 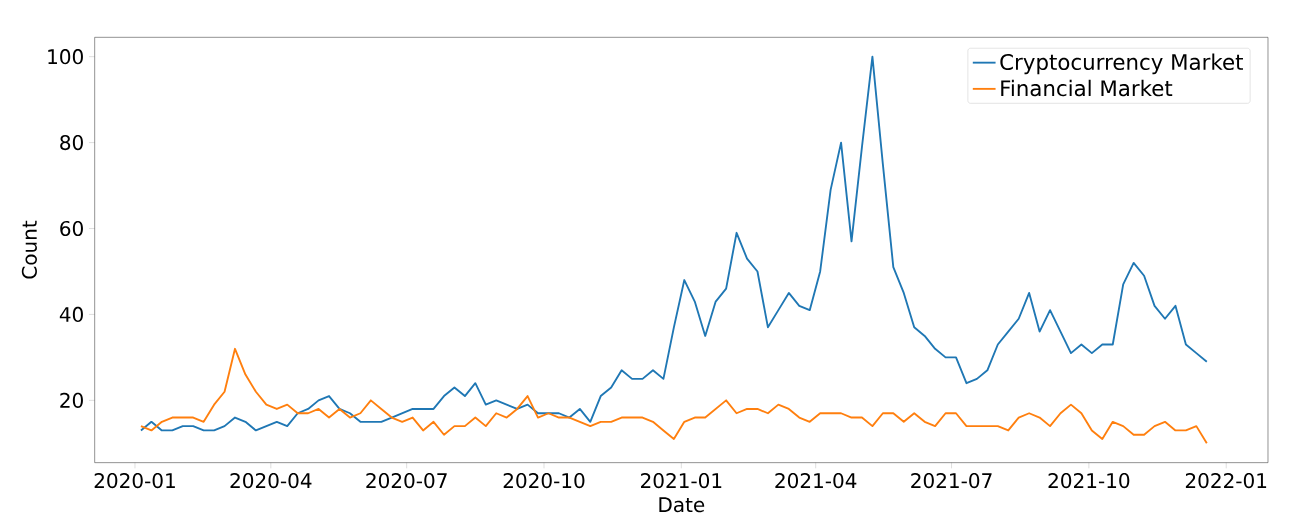 I want to click on x-tick-label: 2021-04, so click(x=816, y=481).